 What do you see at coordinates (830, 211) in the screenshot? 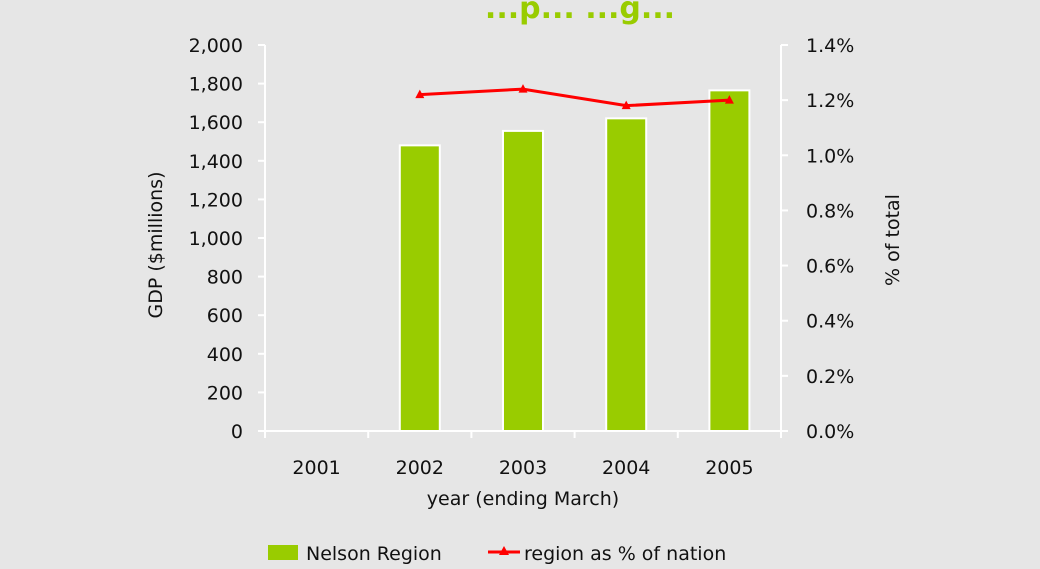
I see `y2-tick-label: 0.8%` at bounding box center [830, 211].